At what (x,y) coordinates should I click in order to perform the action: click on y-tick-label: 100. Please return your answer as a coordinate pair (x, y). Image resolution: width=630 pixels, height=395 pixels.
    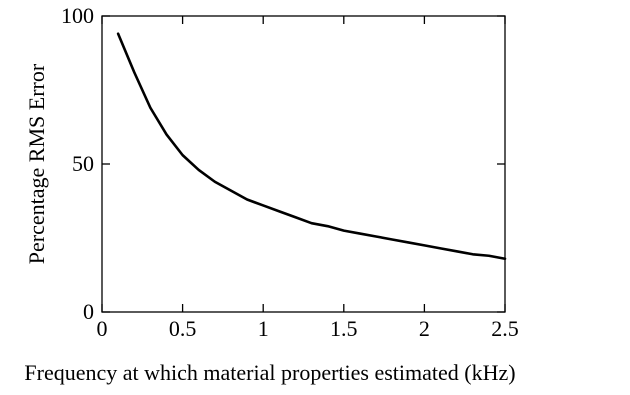
    Looking at the image, I should click on (77, 15).